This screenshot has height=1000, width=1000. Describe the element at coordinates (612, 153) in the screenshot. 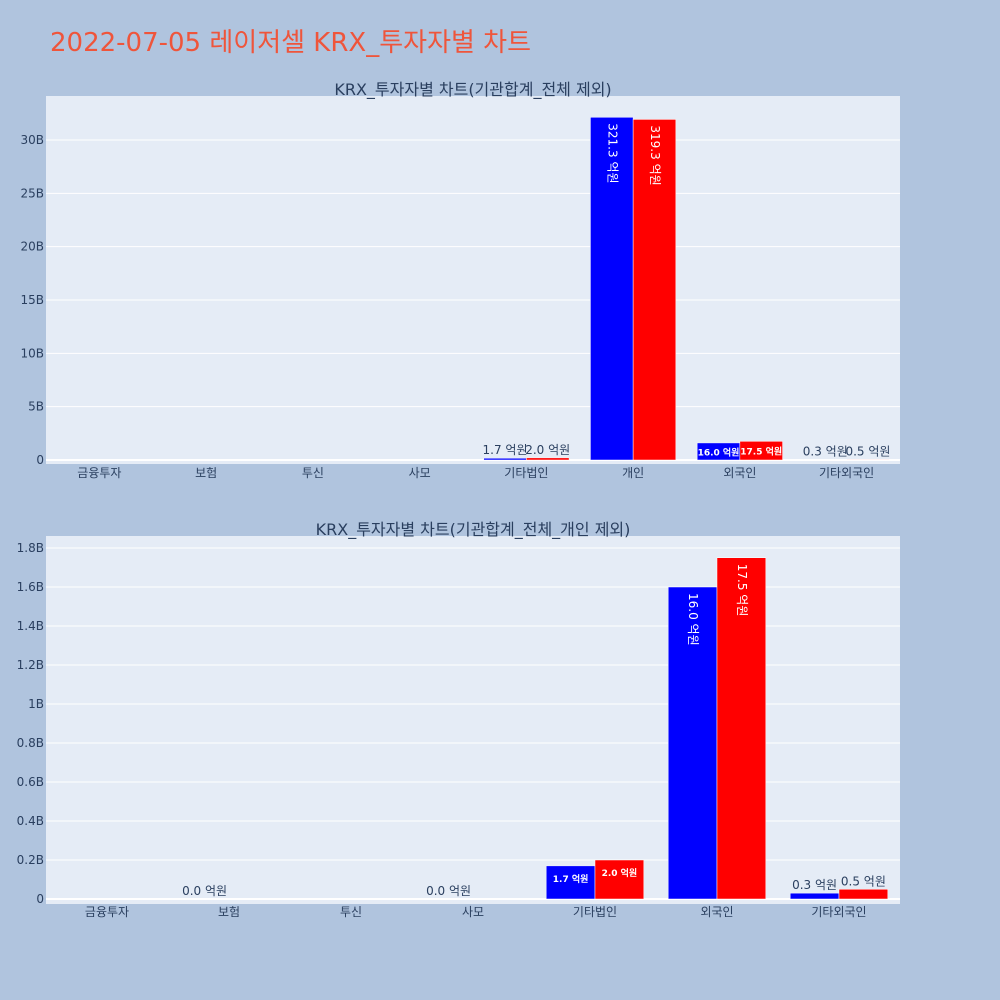

I see `bar-label: 321.3 억원` at that location.